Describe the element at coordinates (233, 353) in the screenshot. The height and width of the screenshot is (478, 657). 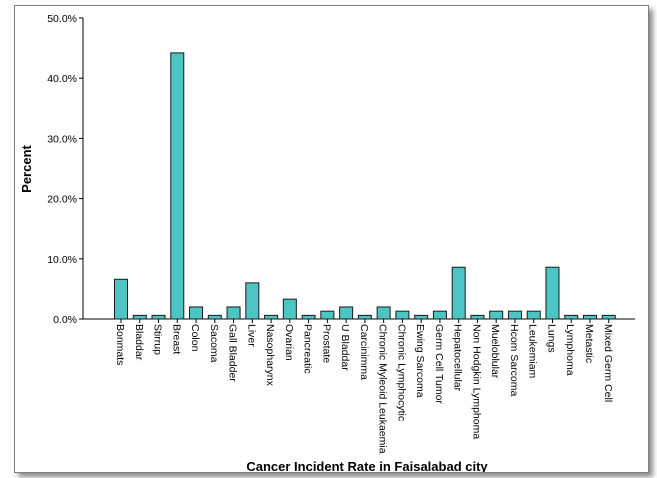
I see `x-tick-label: Gall Bladder` at that location.